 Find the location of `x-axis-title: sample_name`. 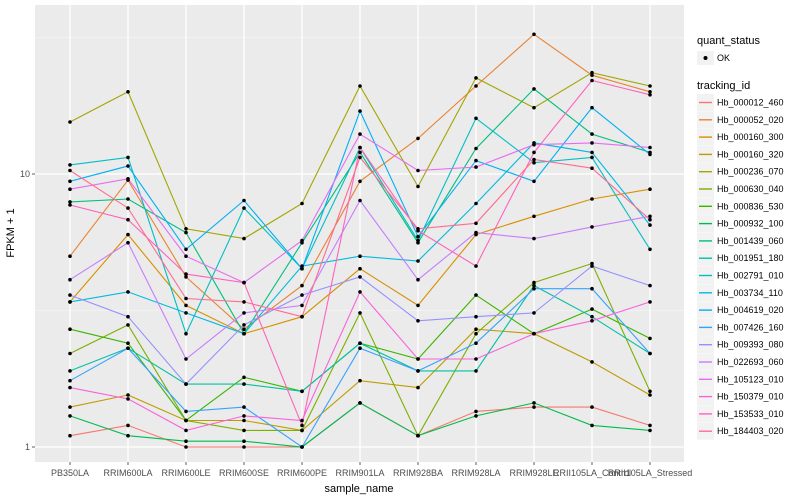

x-axis-title: sample_name is located at coordinates (358, 489).